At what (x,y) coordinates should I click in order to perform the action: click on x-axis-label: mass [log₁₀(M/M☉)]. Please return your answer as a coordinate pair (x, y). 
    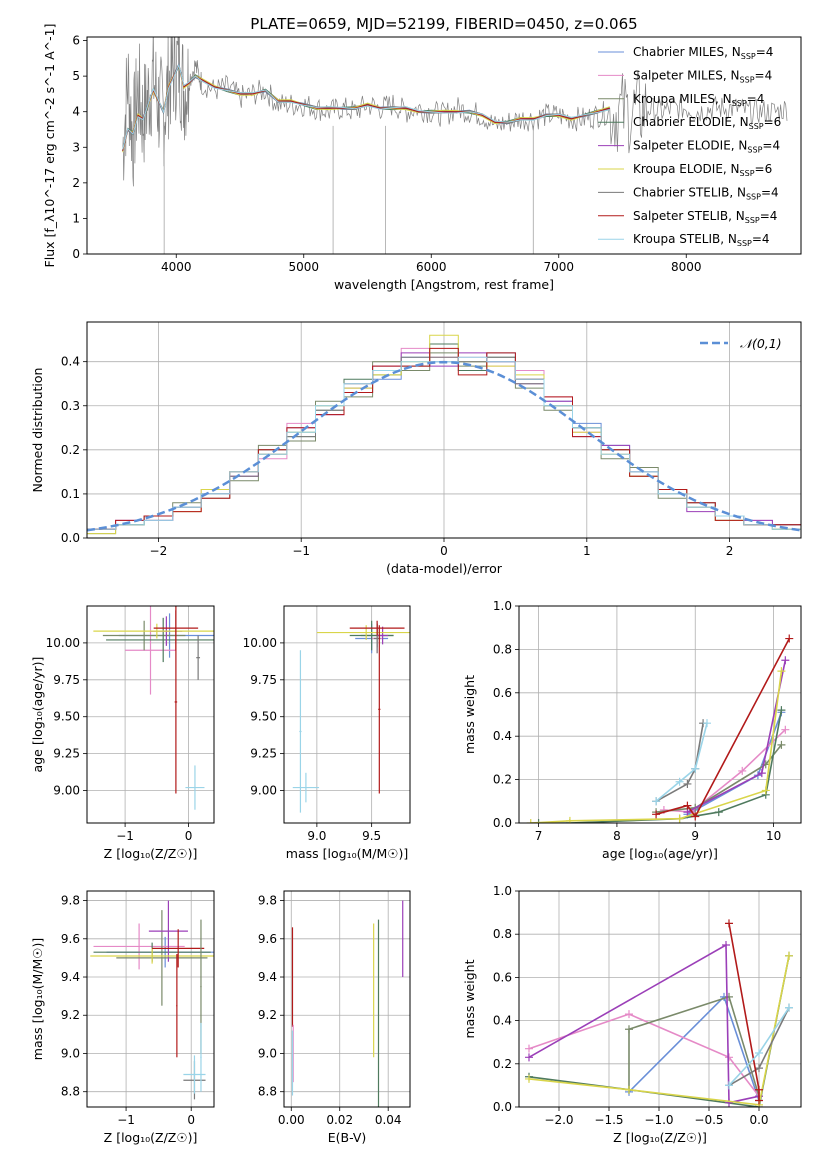
    Looking at the image, I should click on (347, 853).